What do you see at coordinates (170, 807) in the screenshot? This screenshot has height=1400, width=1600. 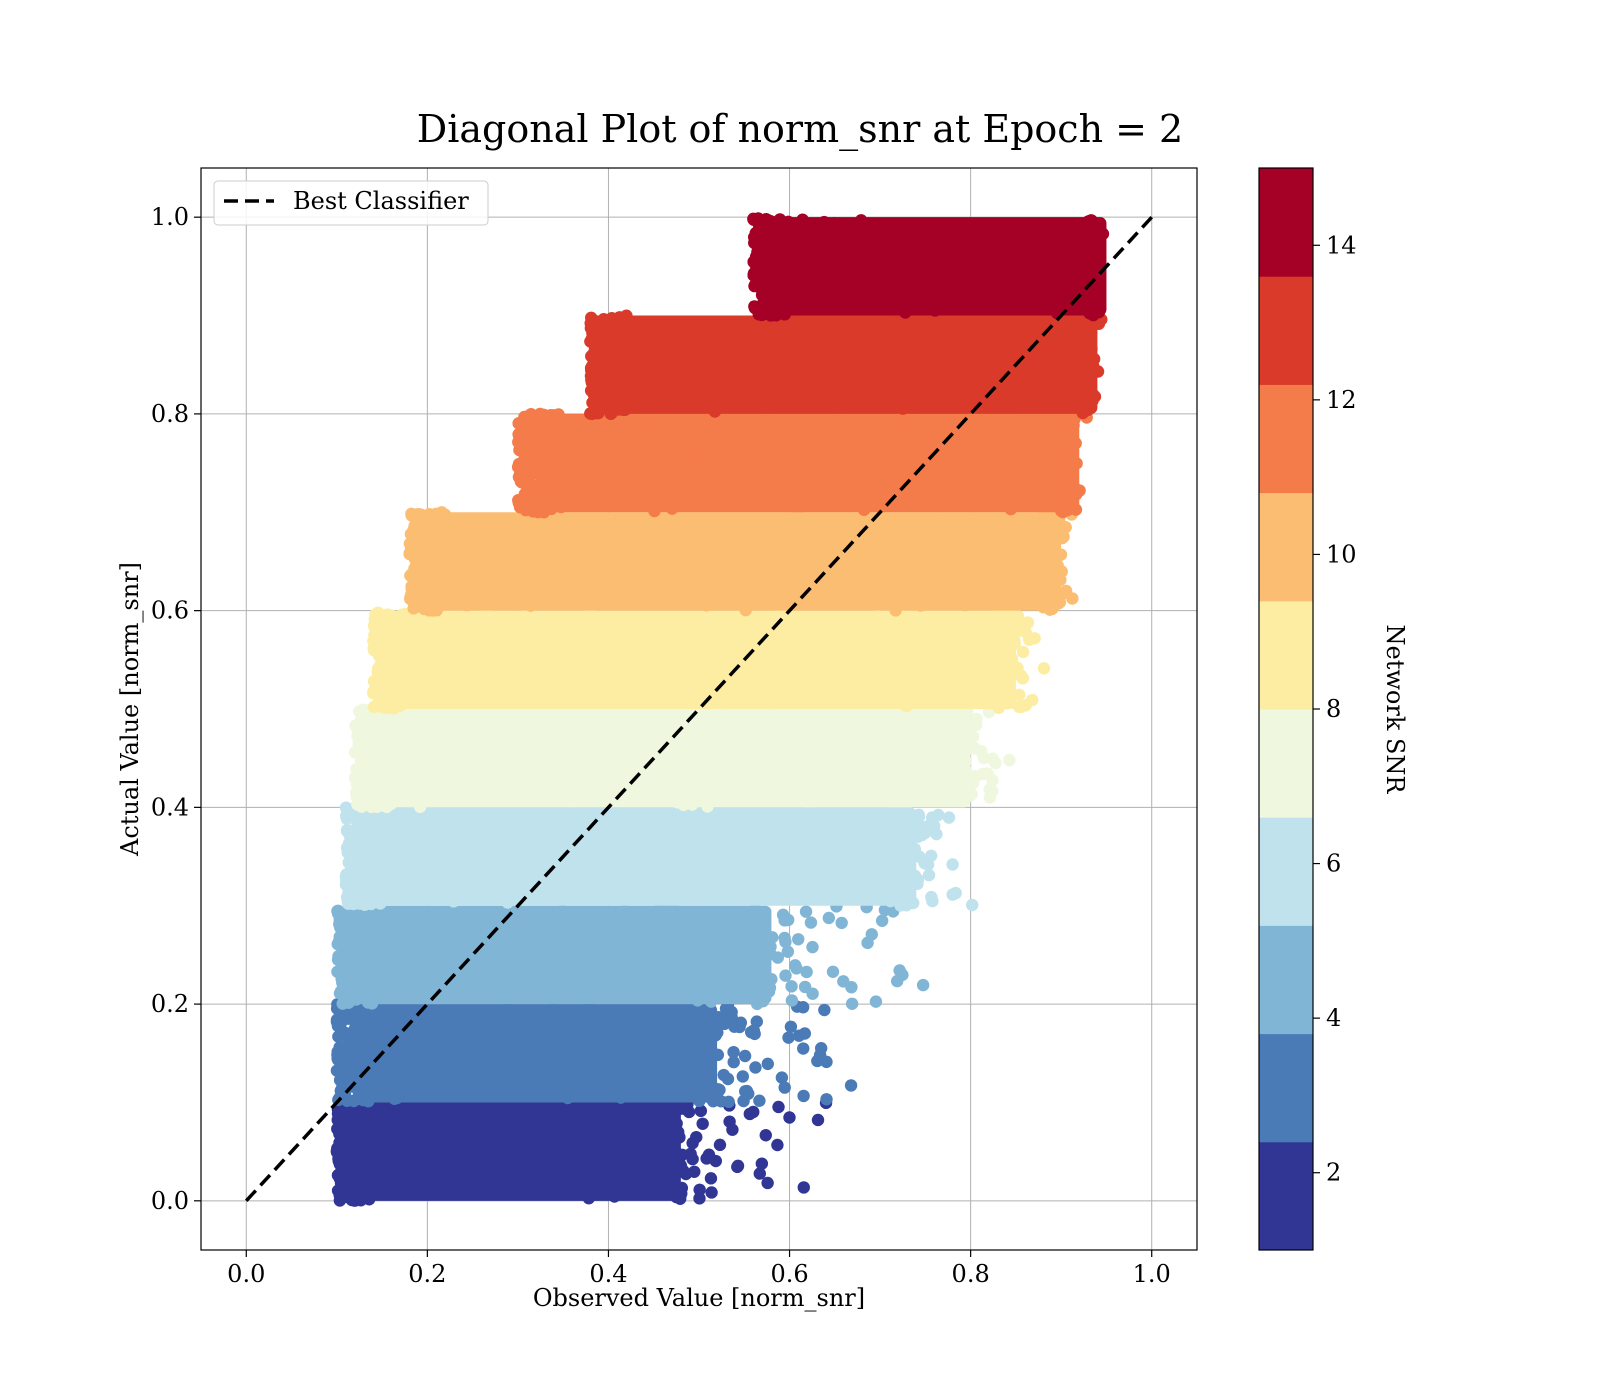 I see `y-tick-label: 0.4` at bounding box center [170, 807].